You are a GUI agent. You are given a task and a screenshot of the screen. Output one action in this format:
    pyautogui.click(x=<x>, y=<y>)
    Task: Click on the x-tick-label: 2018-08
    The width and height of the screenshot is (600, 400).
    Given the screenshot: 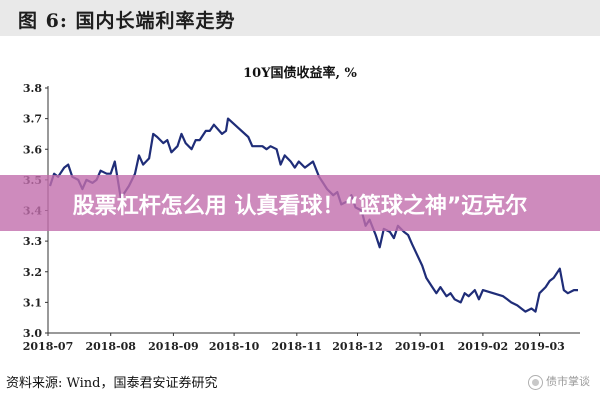 What is the action you would take?
    pyautogui.click(x=110, y=346)
    